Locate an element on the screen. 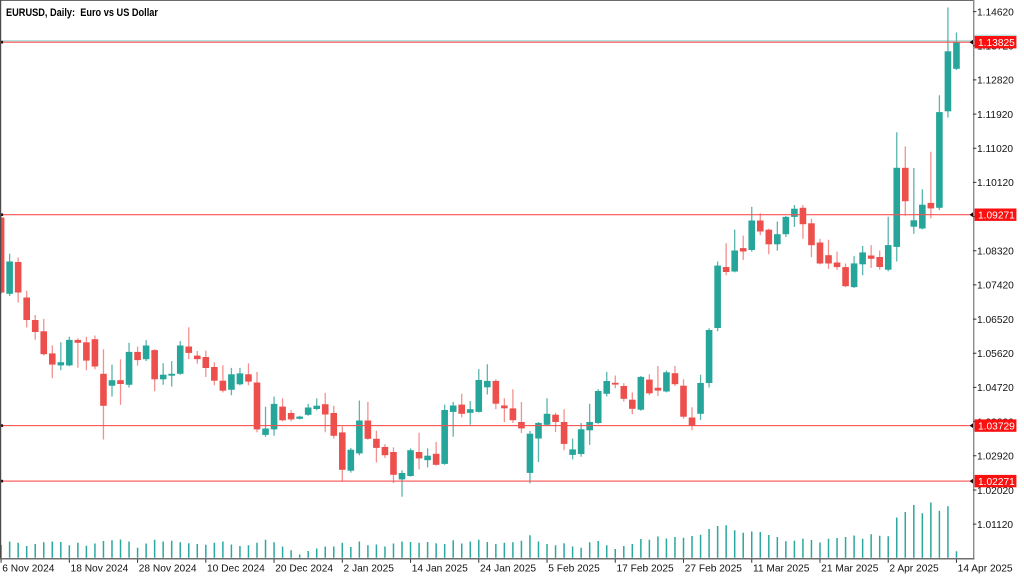  svg-text: 1.05620 is located at coordinates (995, 354).